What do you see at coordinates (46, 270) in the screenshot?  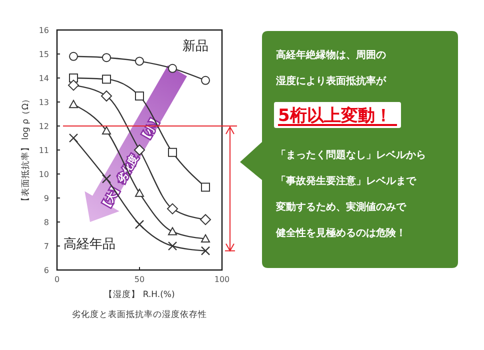 I see `y-tick-label: 6` at bounding box center [46, 270].